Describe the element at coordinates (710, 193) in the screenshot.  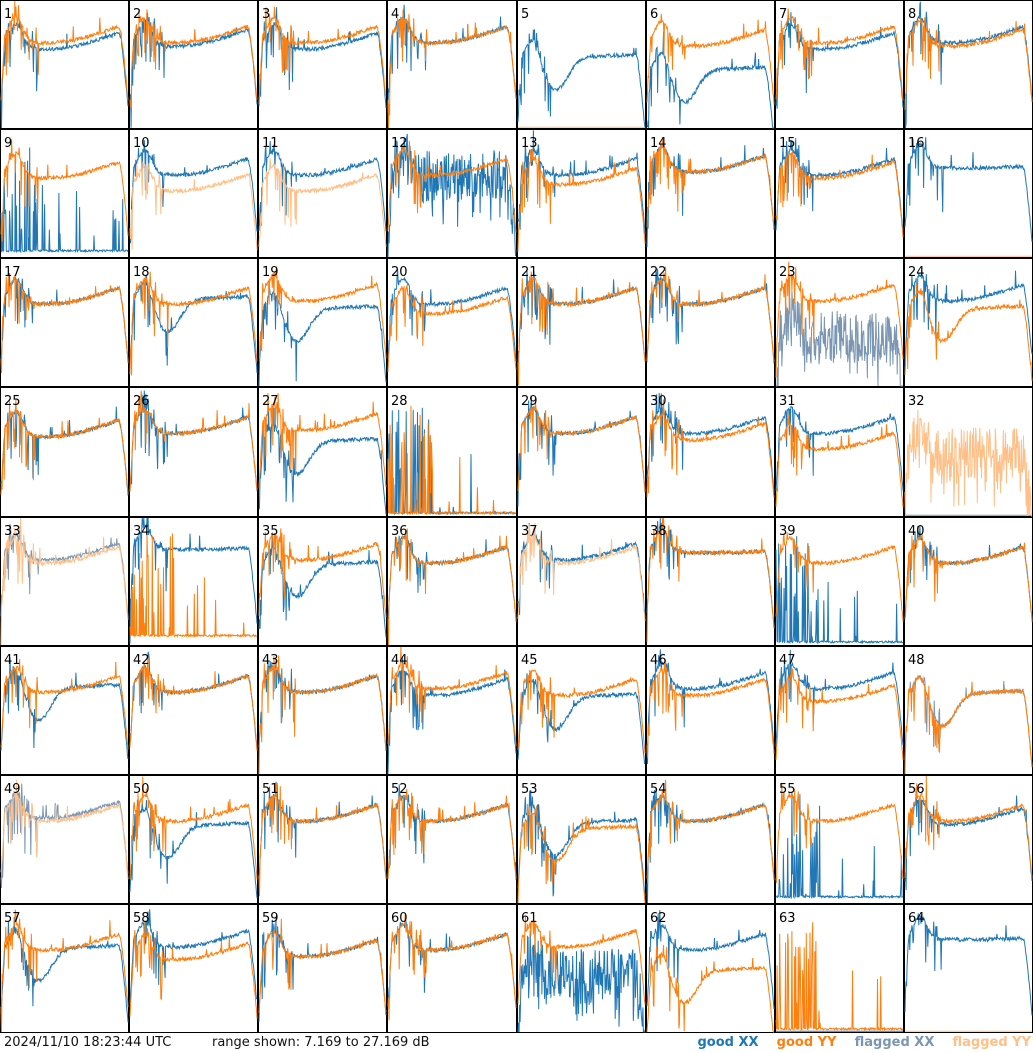
I see `panel-14: 14` at that location.